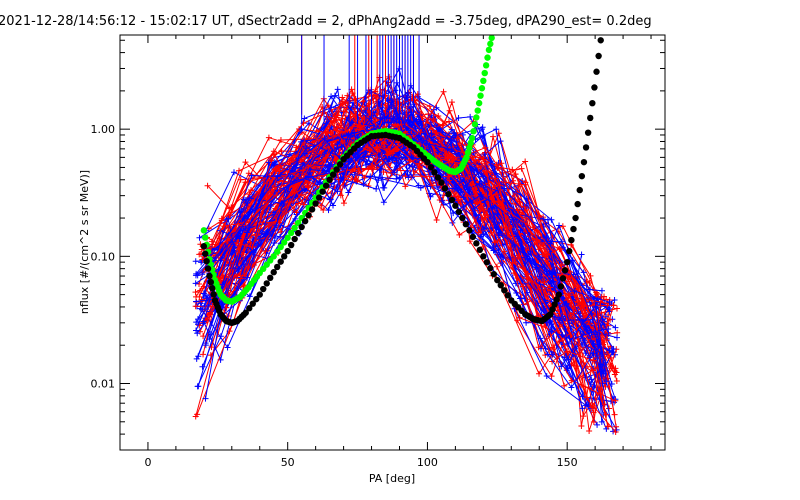 The image size is (800, 500). I want to click on x-tick-label: 50, so click(288, 462).